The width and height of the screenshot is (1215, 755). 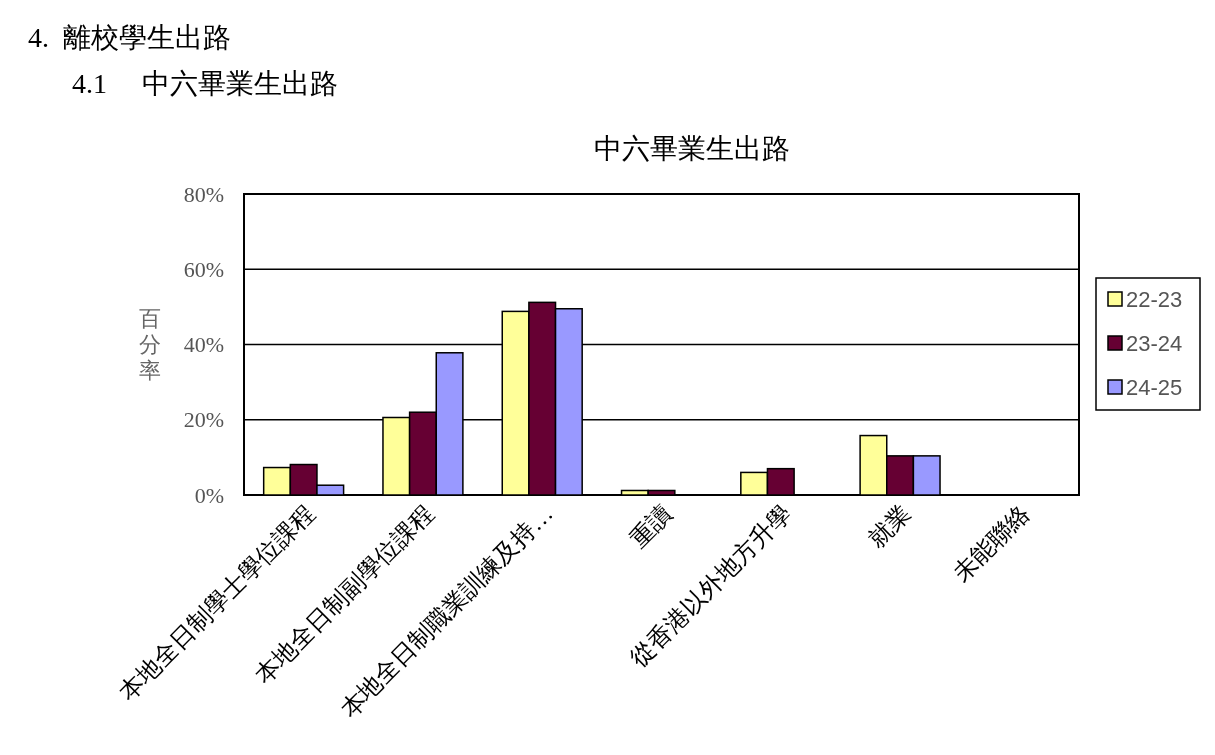 What do you see at coordinates (203, 194) in the screenshot?
I see `y-tick-label: 80%` at bounding box center [203, 194].